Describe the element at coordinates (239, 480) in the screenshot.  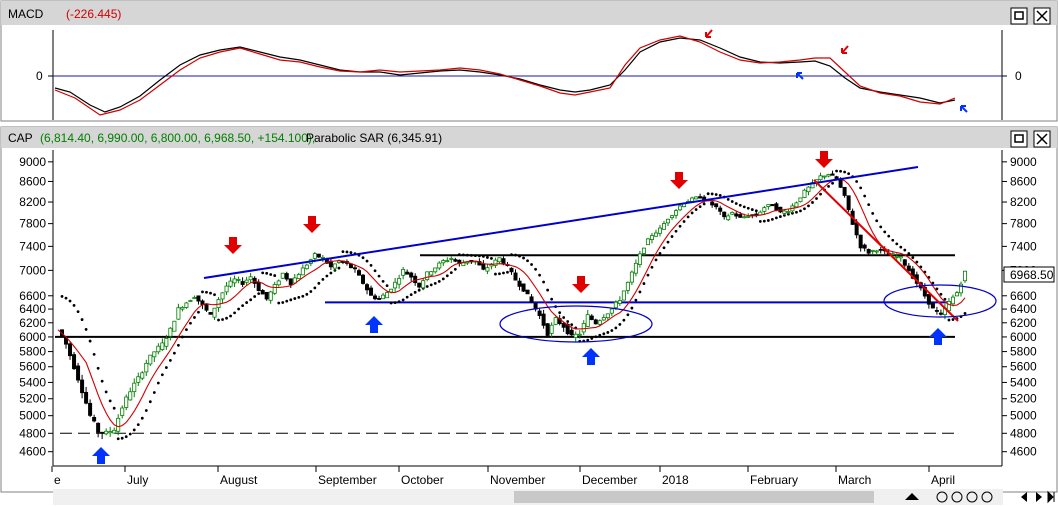
I see `x-tick-label: August` at that location.